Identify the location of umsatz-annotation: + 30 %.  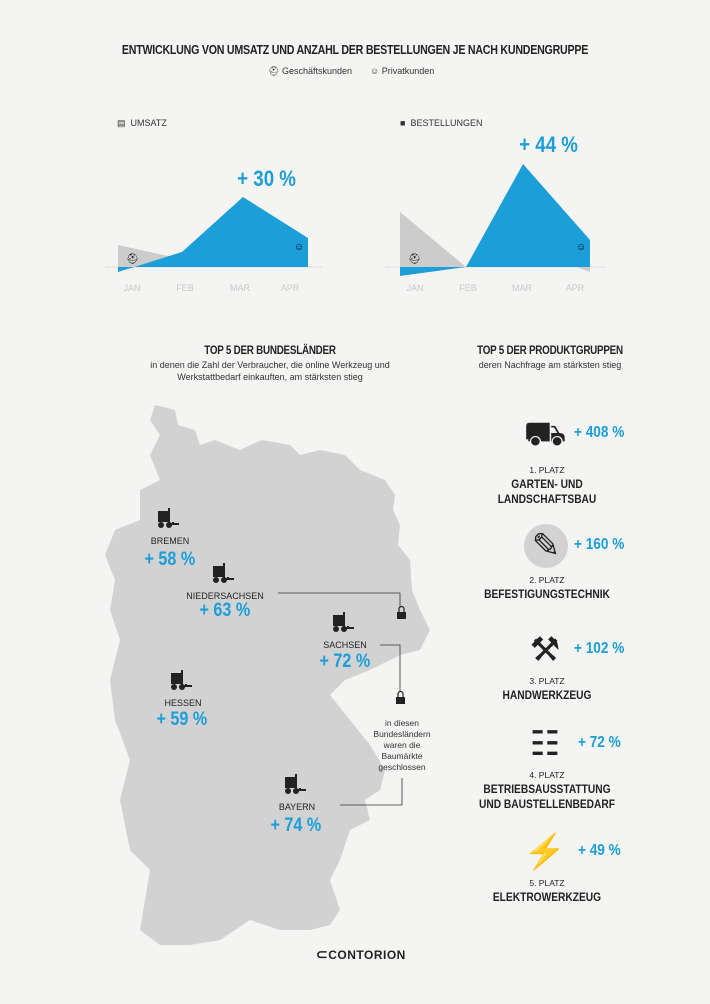
(266, 178).